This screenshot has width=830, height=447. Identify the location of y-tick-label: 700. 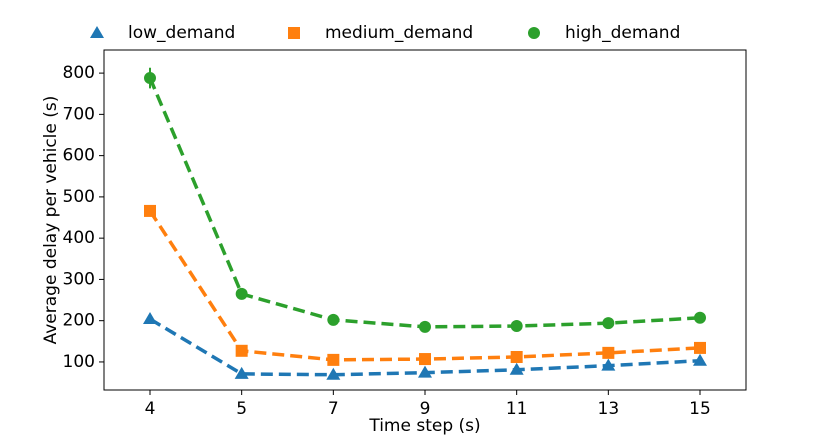
(79, 114).